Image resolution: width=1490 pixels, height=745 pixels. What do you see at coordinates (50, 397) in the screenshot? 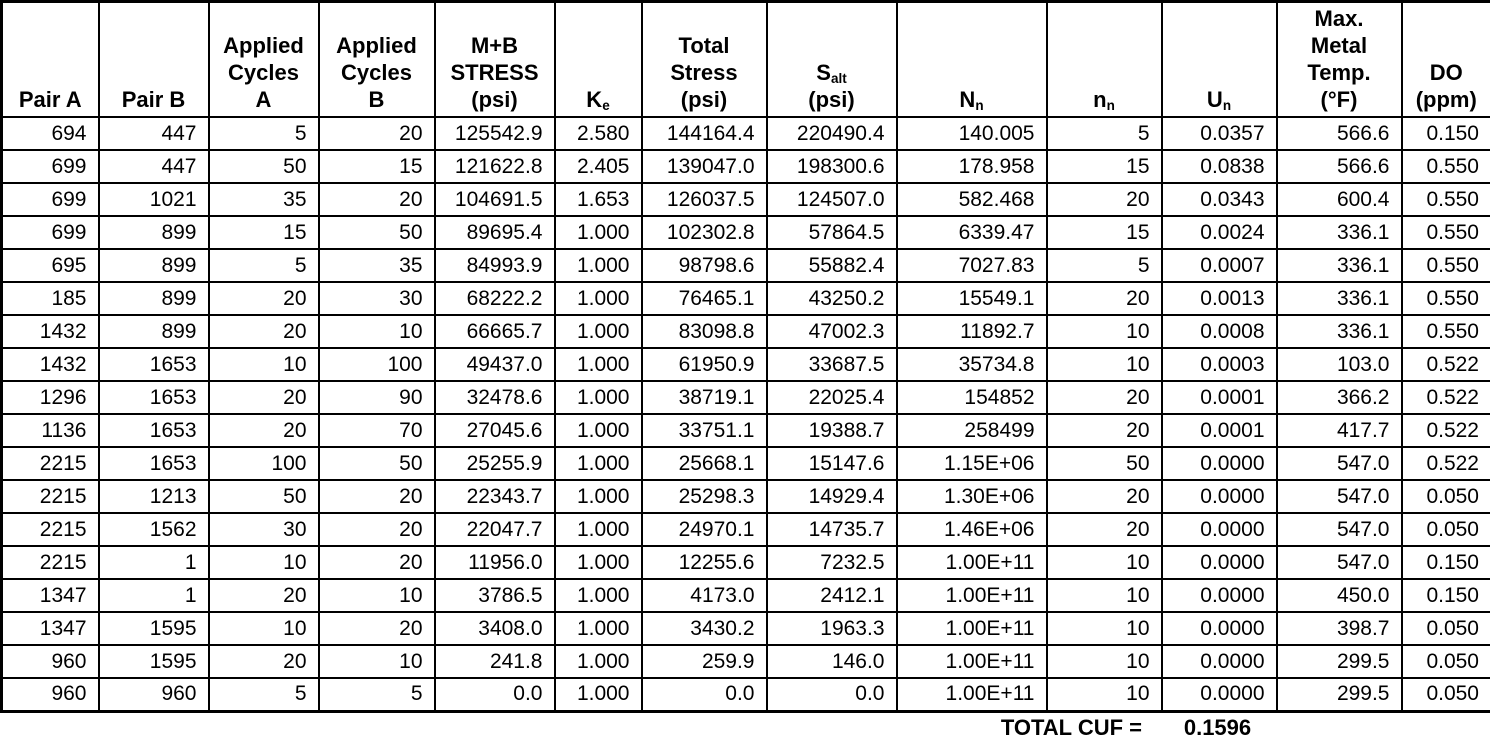
I see `cell-pair-a: 1296` at bounding box center [50, 397].